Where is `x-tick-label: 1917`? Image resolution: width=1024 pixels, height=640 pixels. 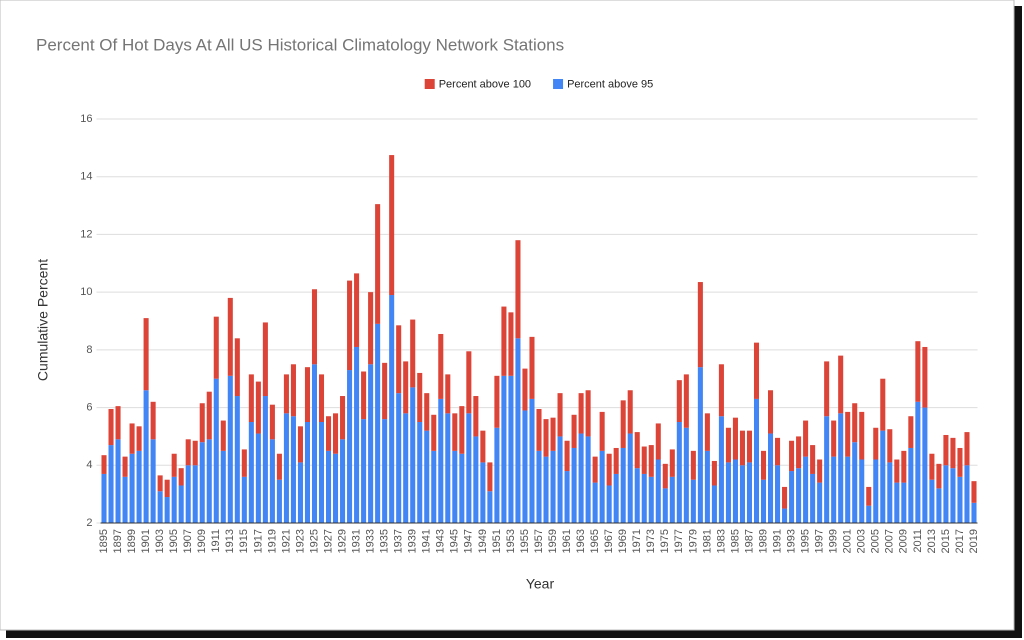 x-tick-label: 1917 is located at coordinates (258, 541).